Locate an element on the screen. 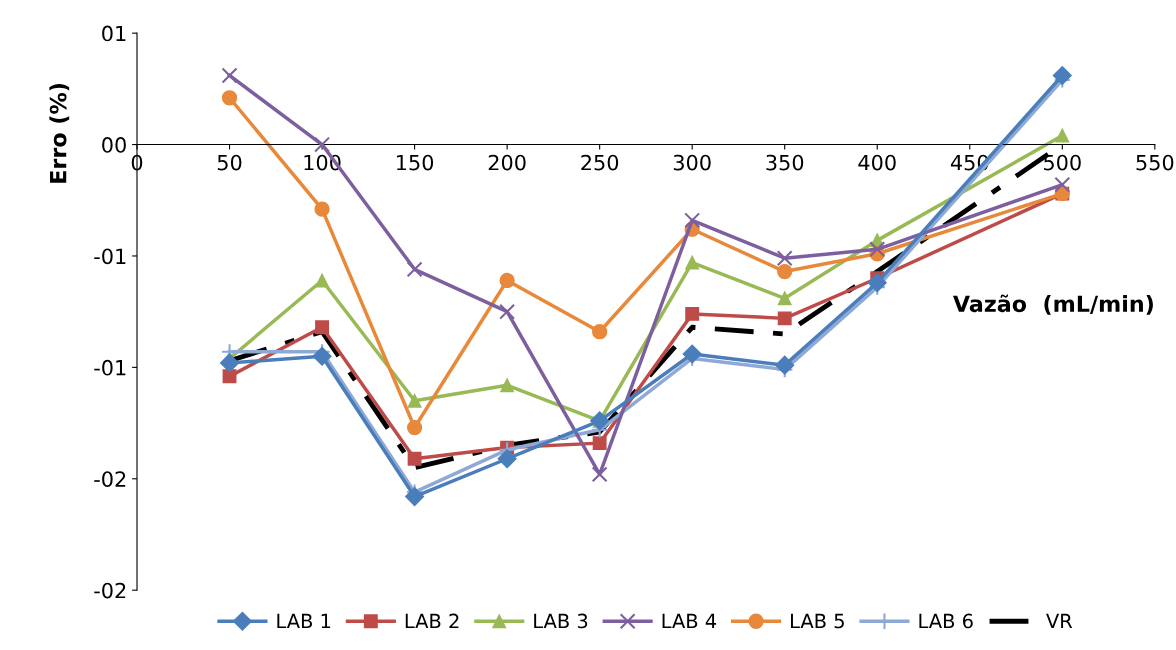  legend-label: LAB 5 is located at coordinates (817, 621).